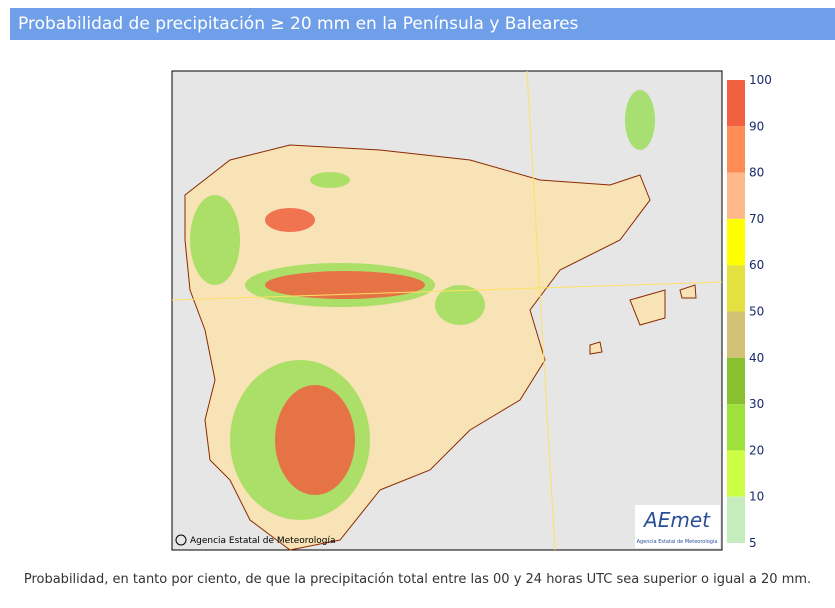 Image resolution: width=835 pixels, height=608 pixels. Describe the element at coordinates (756, 497) in the screenshot. I see `legend-label: 10` at that location.